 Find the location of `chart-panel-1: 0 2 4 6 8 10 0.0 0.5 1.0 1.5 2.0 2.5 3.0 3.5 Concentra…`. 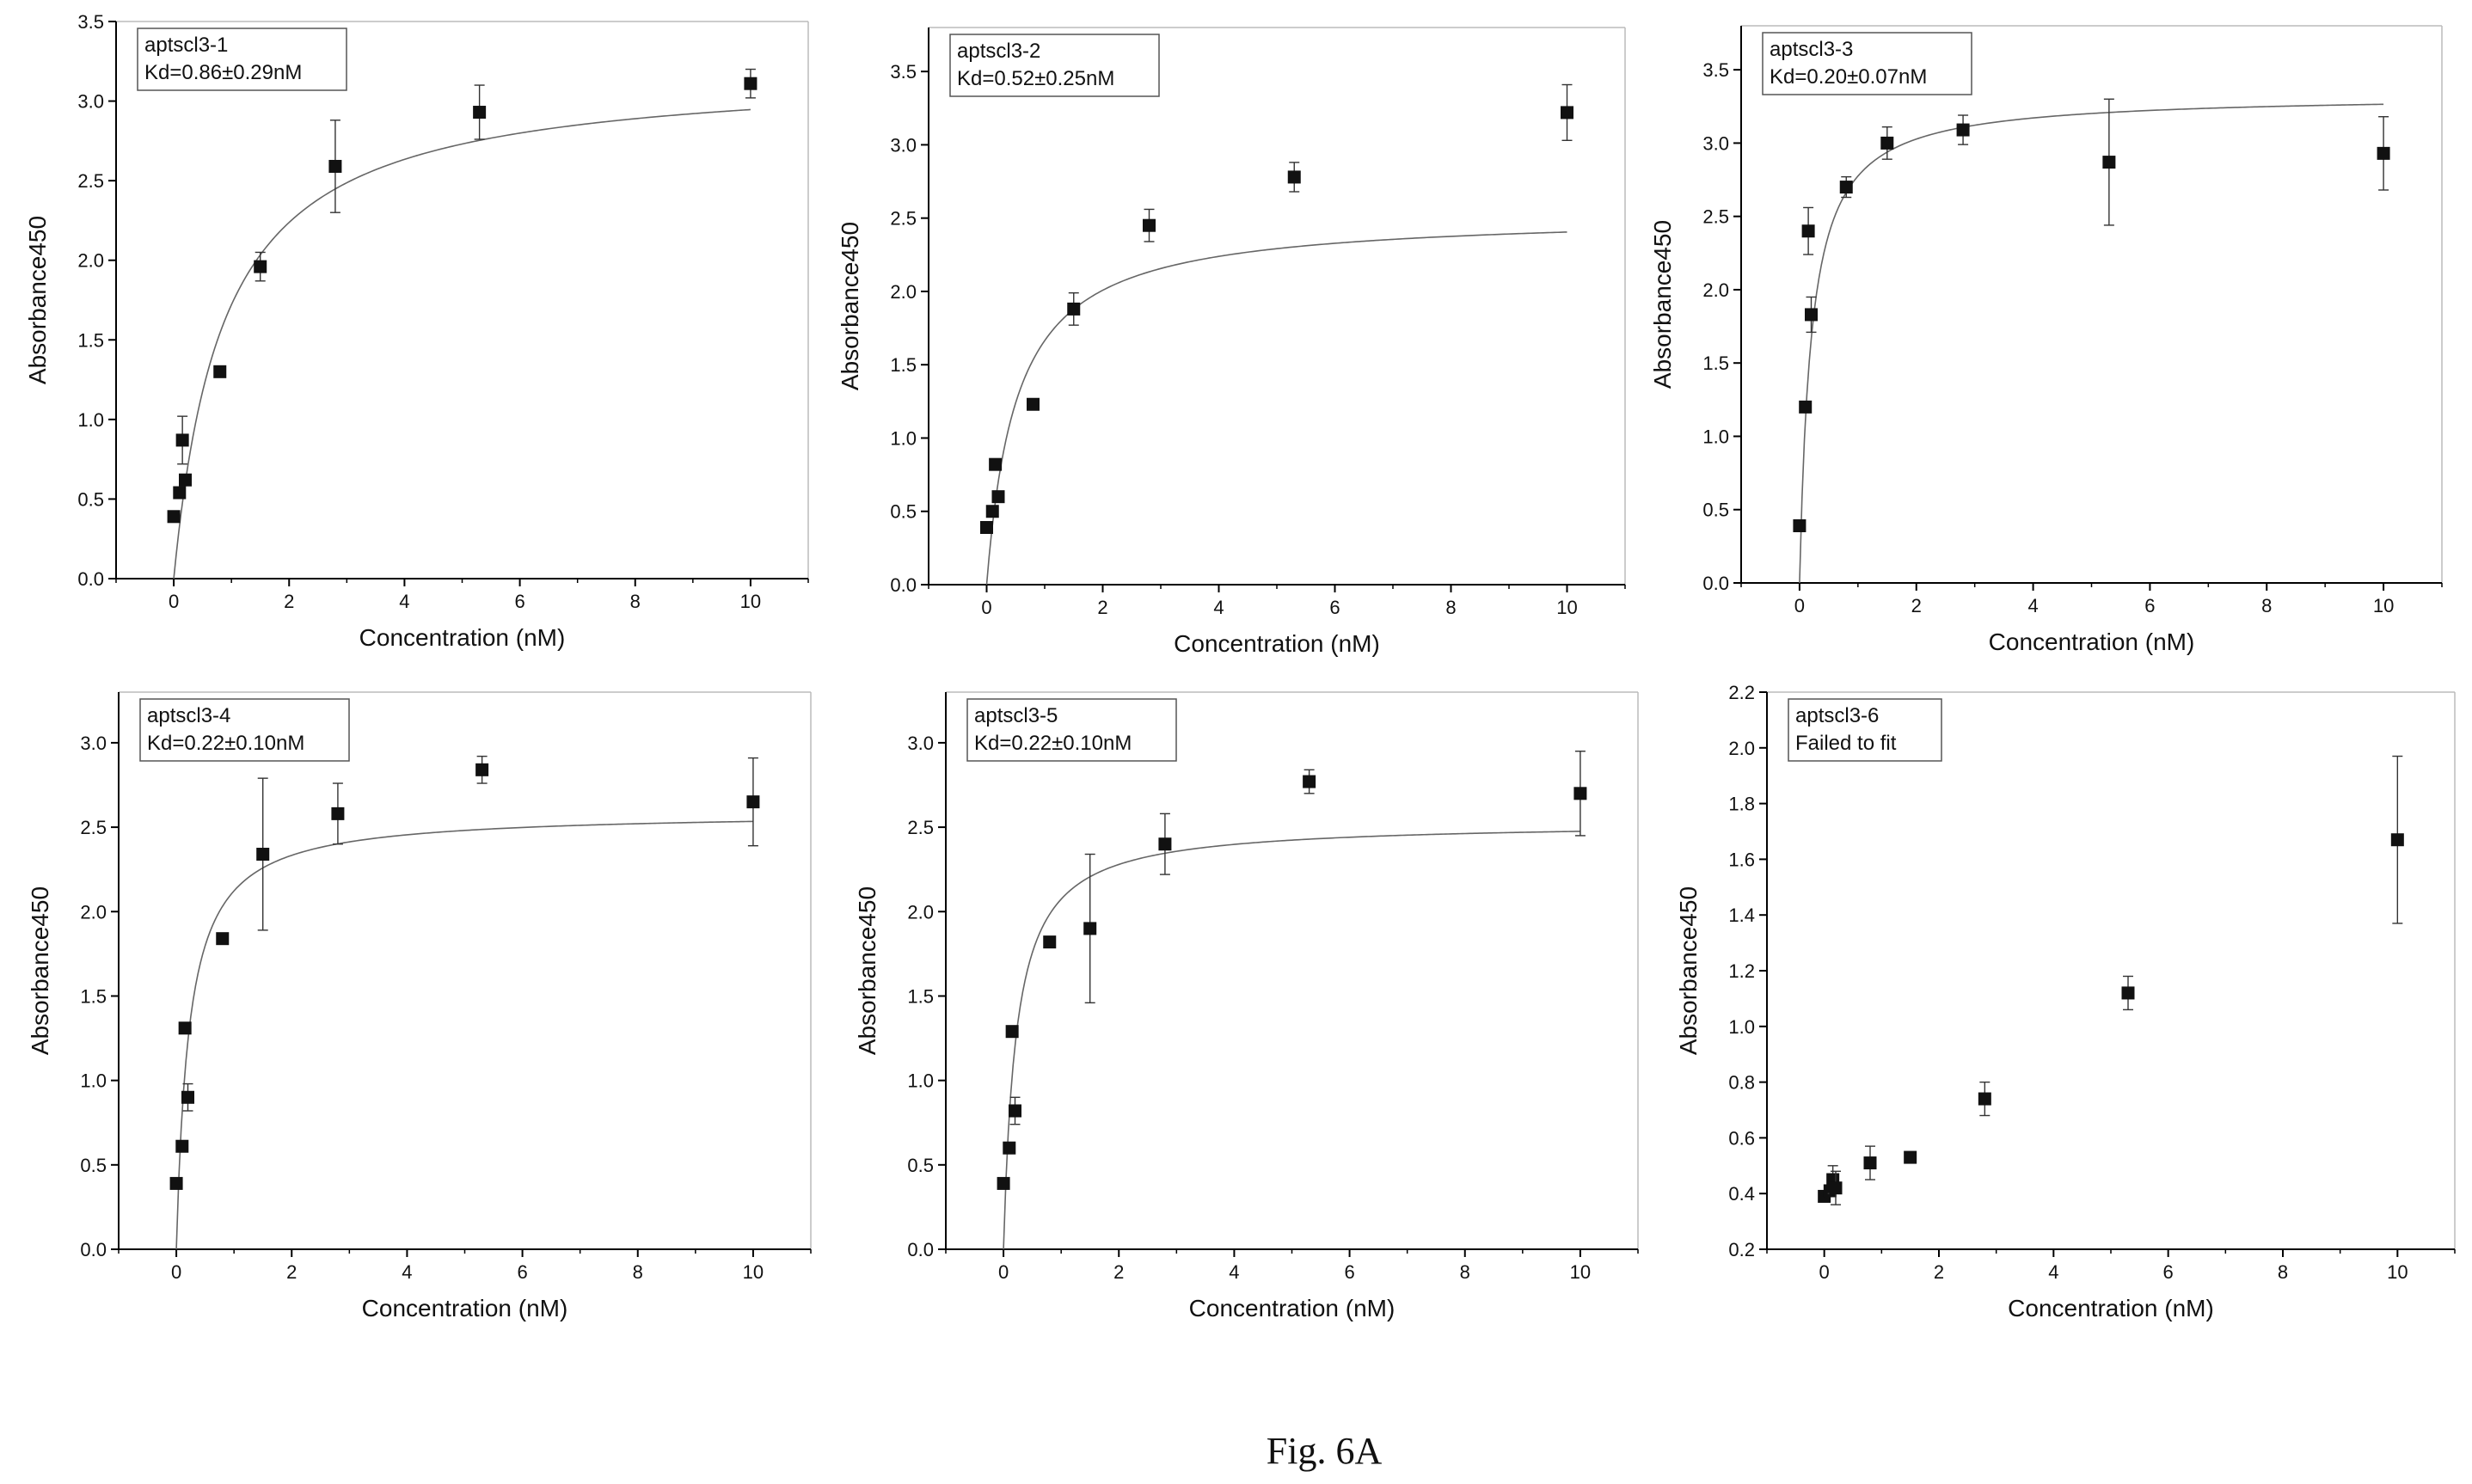

chart-panel-1: 0 2 4 6 8 10 0.0 0.5 1.0 1.5 2.0 2.5 3.0 3.5 Concentra… is located at coordinates (416, 331).